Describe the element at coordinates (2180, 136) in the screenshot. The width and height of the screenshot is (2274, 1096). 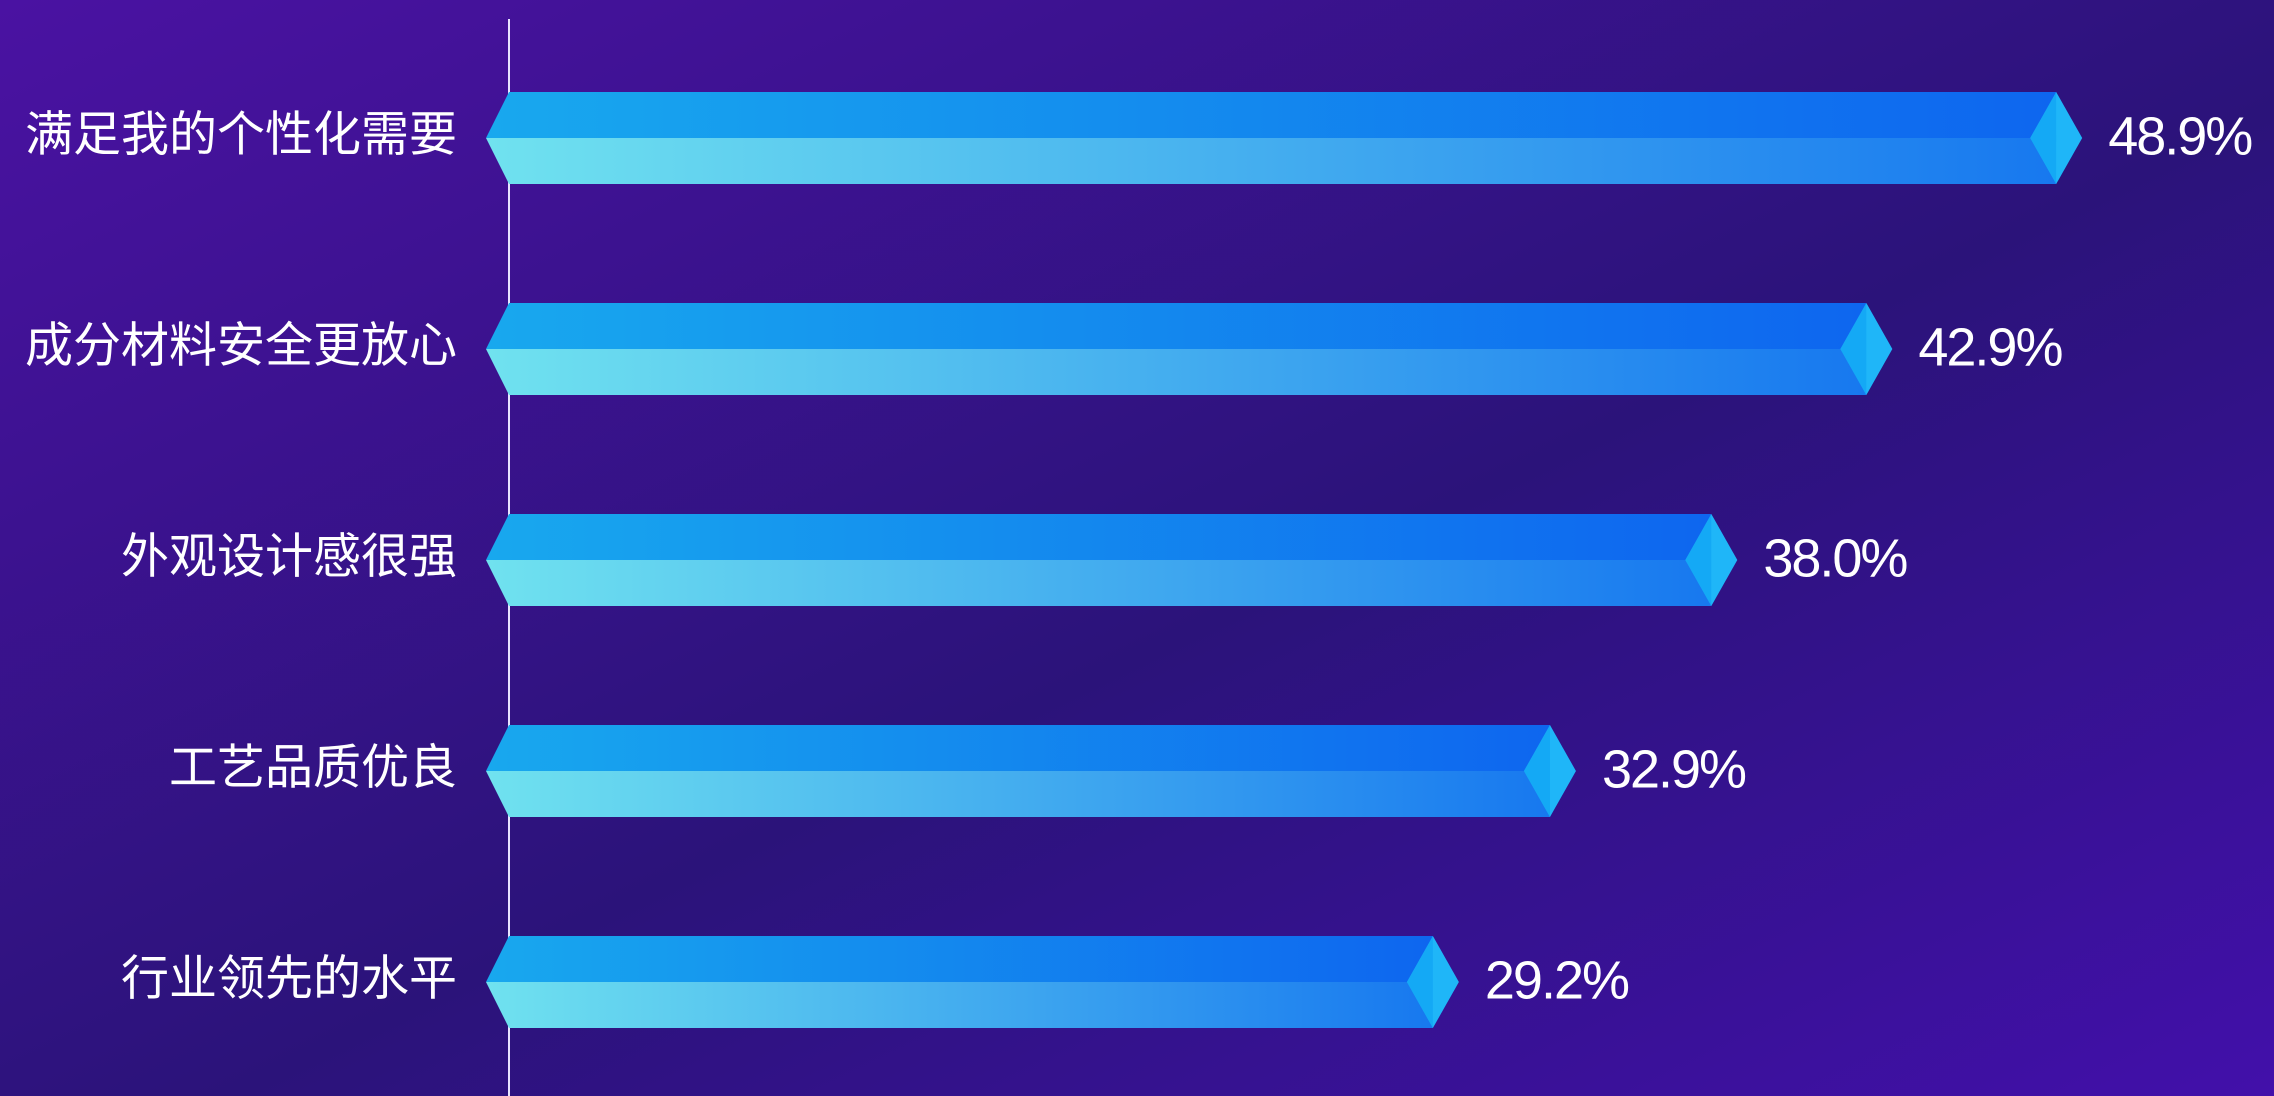
I see `value-label: 48.9%` at that location.